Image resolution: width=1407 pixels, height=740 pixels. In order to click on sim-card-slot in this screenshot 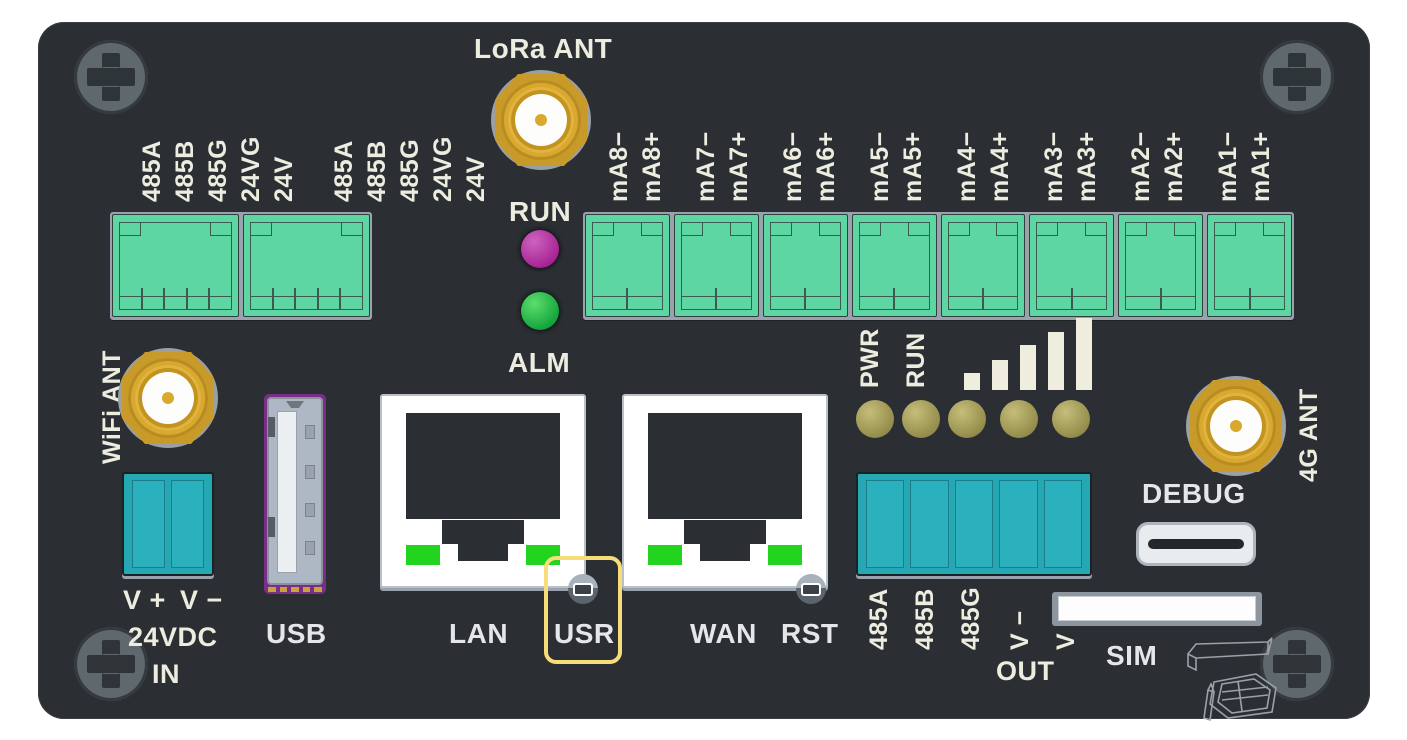, I will do `click(1157, 609)`.